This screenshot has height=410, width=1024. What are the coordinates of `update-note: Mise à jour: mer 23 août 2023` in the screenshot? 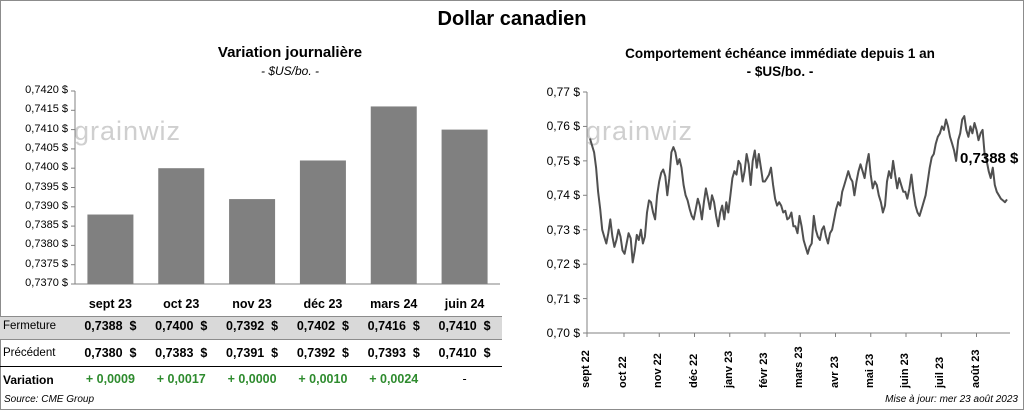 It's located at (951, 399).